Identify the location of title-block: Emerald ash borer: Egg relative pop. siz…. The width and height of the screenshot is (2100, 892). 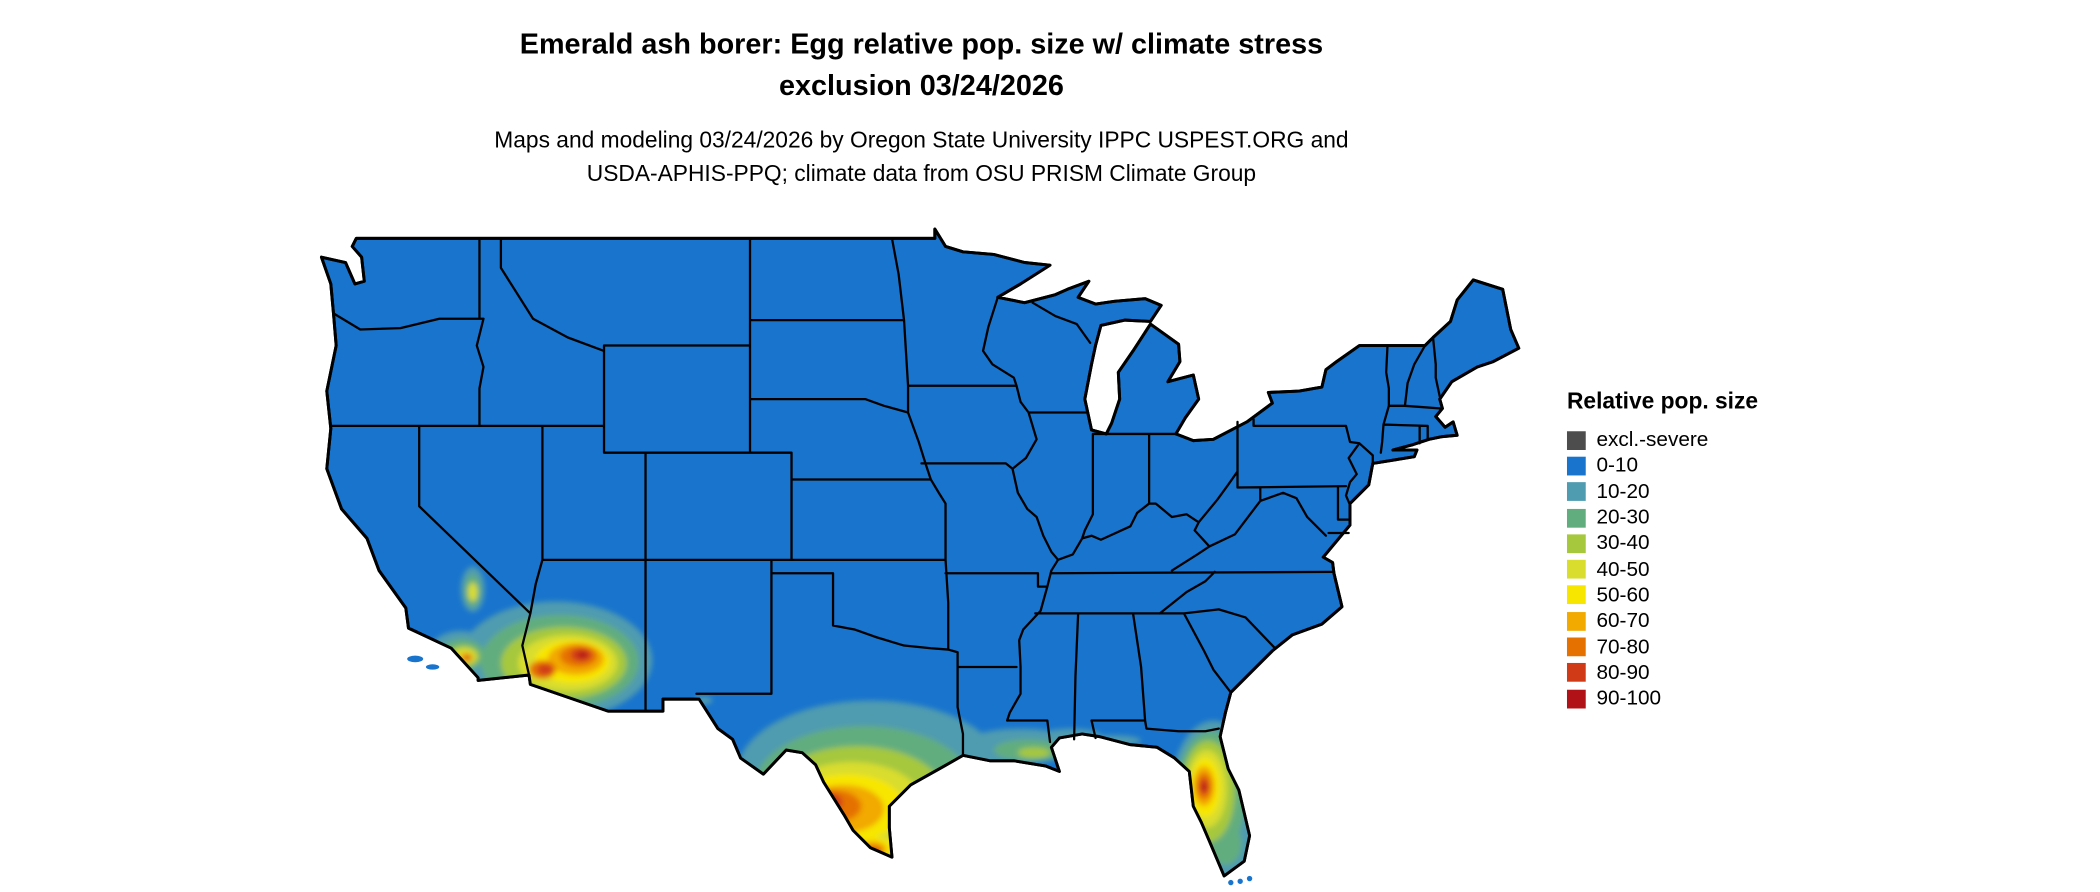
(921, 65).